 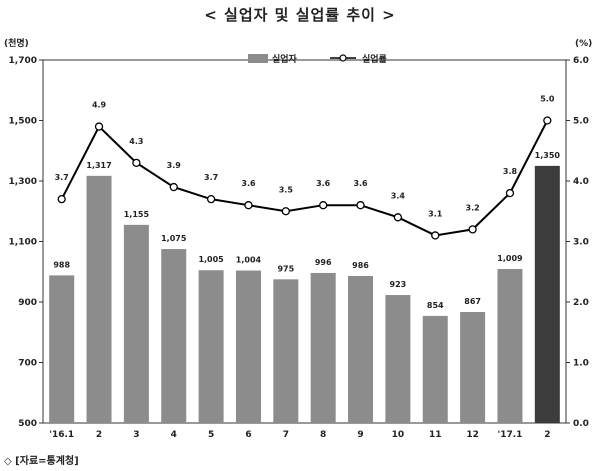 I want to click on bar-value-label: 986, so click(x=360, y=265).